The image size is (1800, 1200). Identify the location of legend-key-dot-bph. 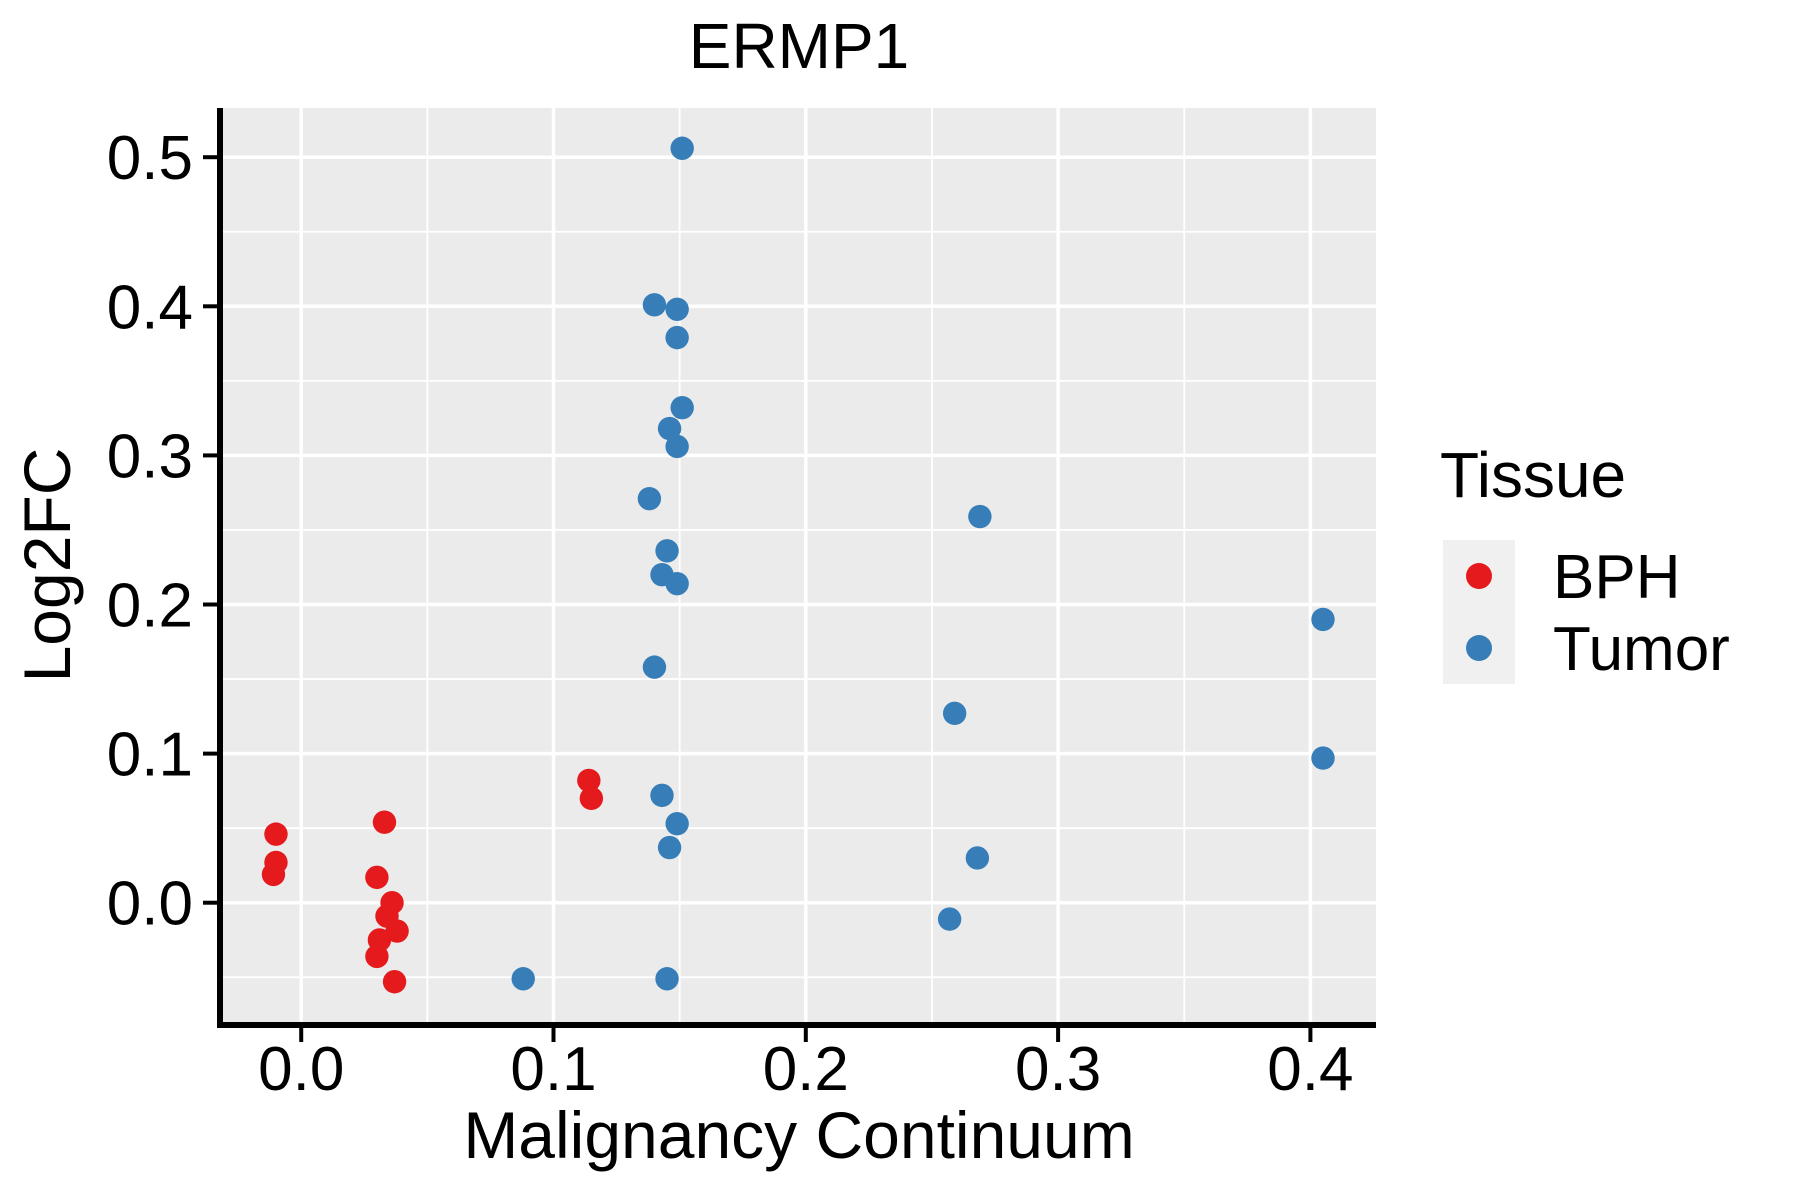
(1479, 576).